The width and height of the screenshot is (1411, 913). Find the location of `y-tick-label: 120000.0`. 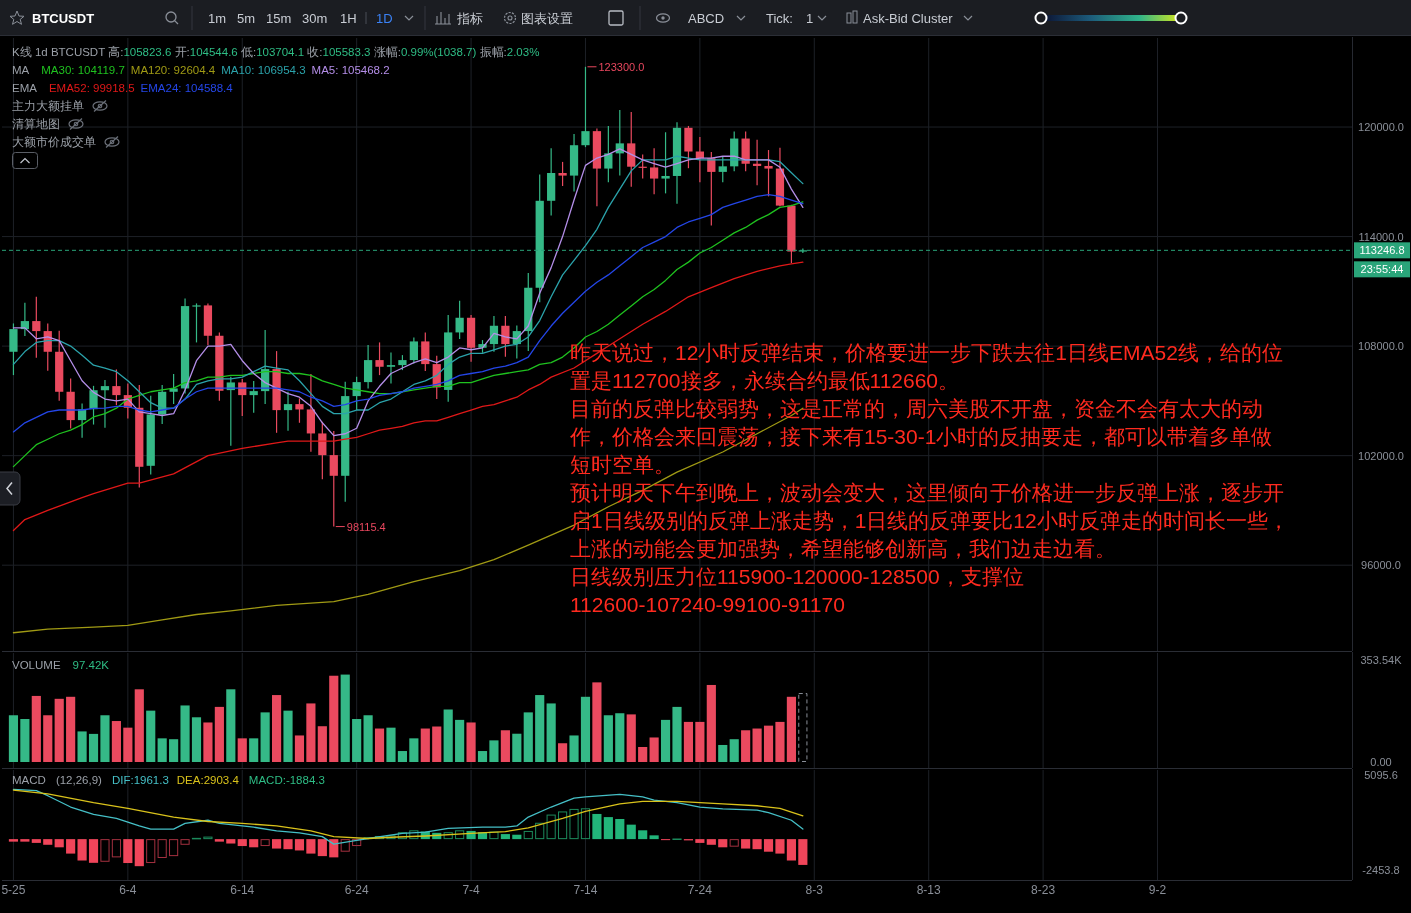

y-tick-label: 120000.0 is located at coordinates (1381, 127).